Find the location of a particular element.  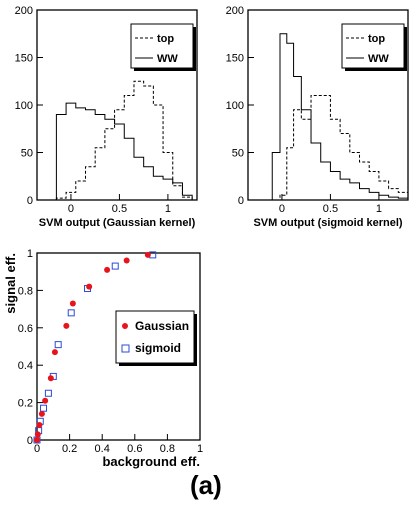

panel-label: (a) is located at coordinates (206, 485).